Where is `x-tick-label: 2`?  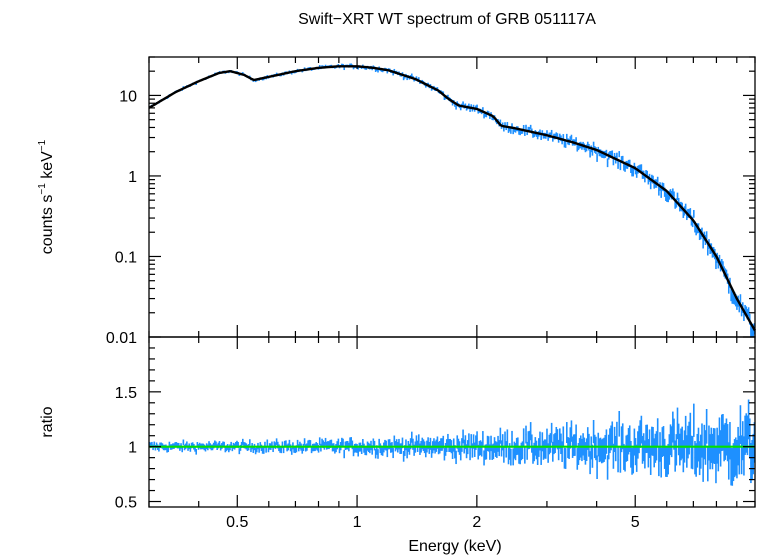 x-tick-label: 2 is located at coordinates (476, 522).